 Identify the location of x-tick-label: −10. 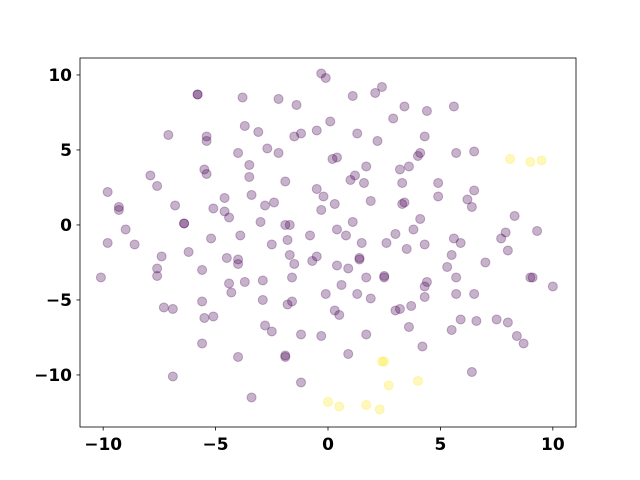
(103, 445).